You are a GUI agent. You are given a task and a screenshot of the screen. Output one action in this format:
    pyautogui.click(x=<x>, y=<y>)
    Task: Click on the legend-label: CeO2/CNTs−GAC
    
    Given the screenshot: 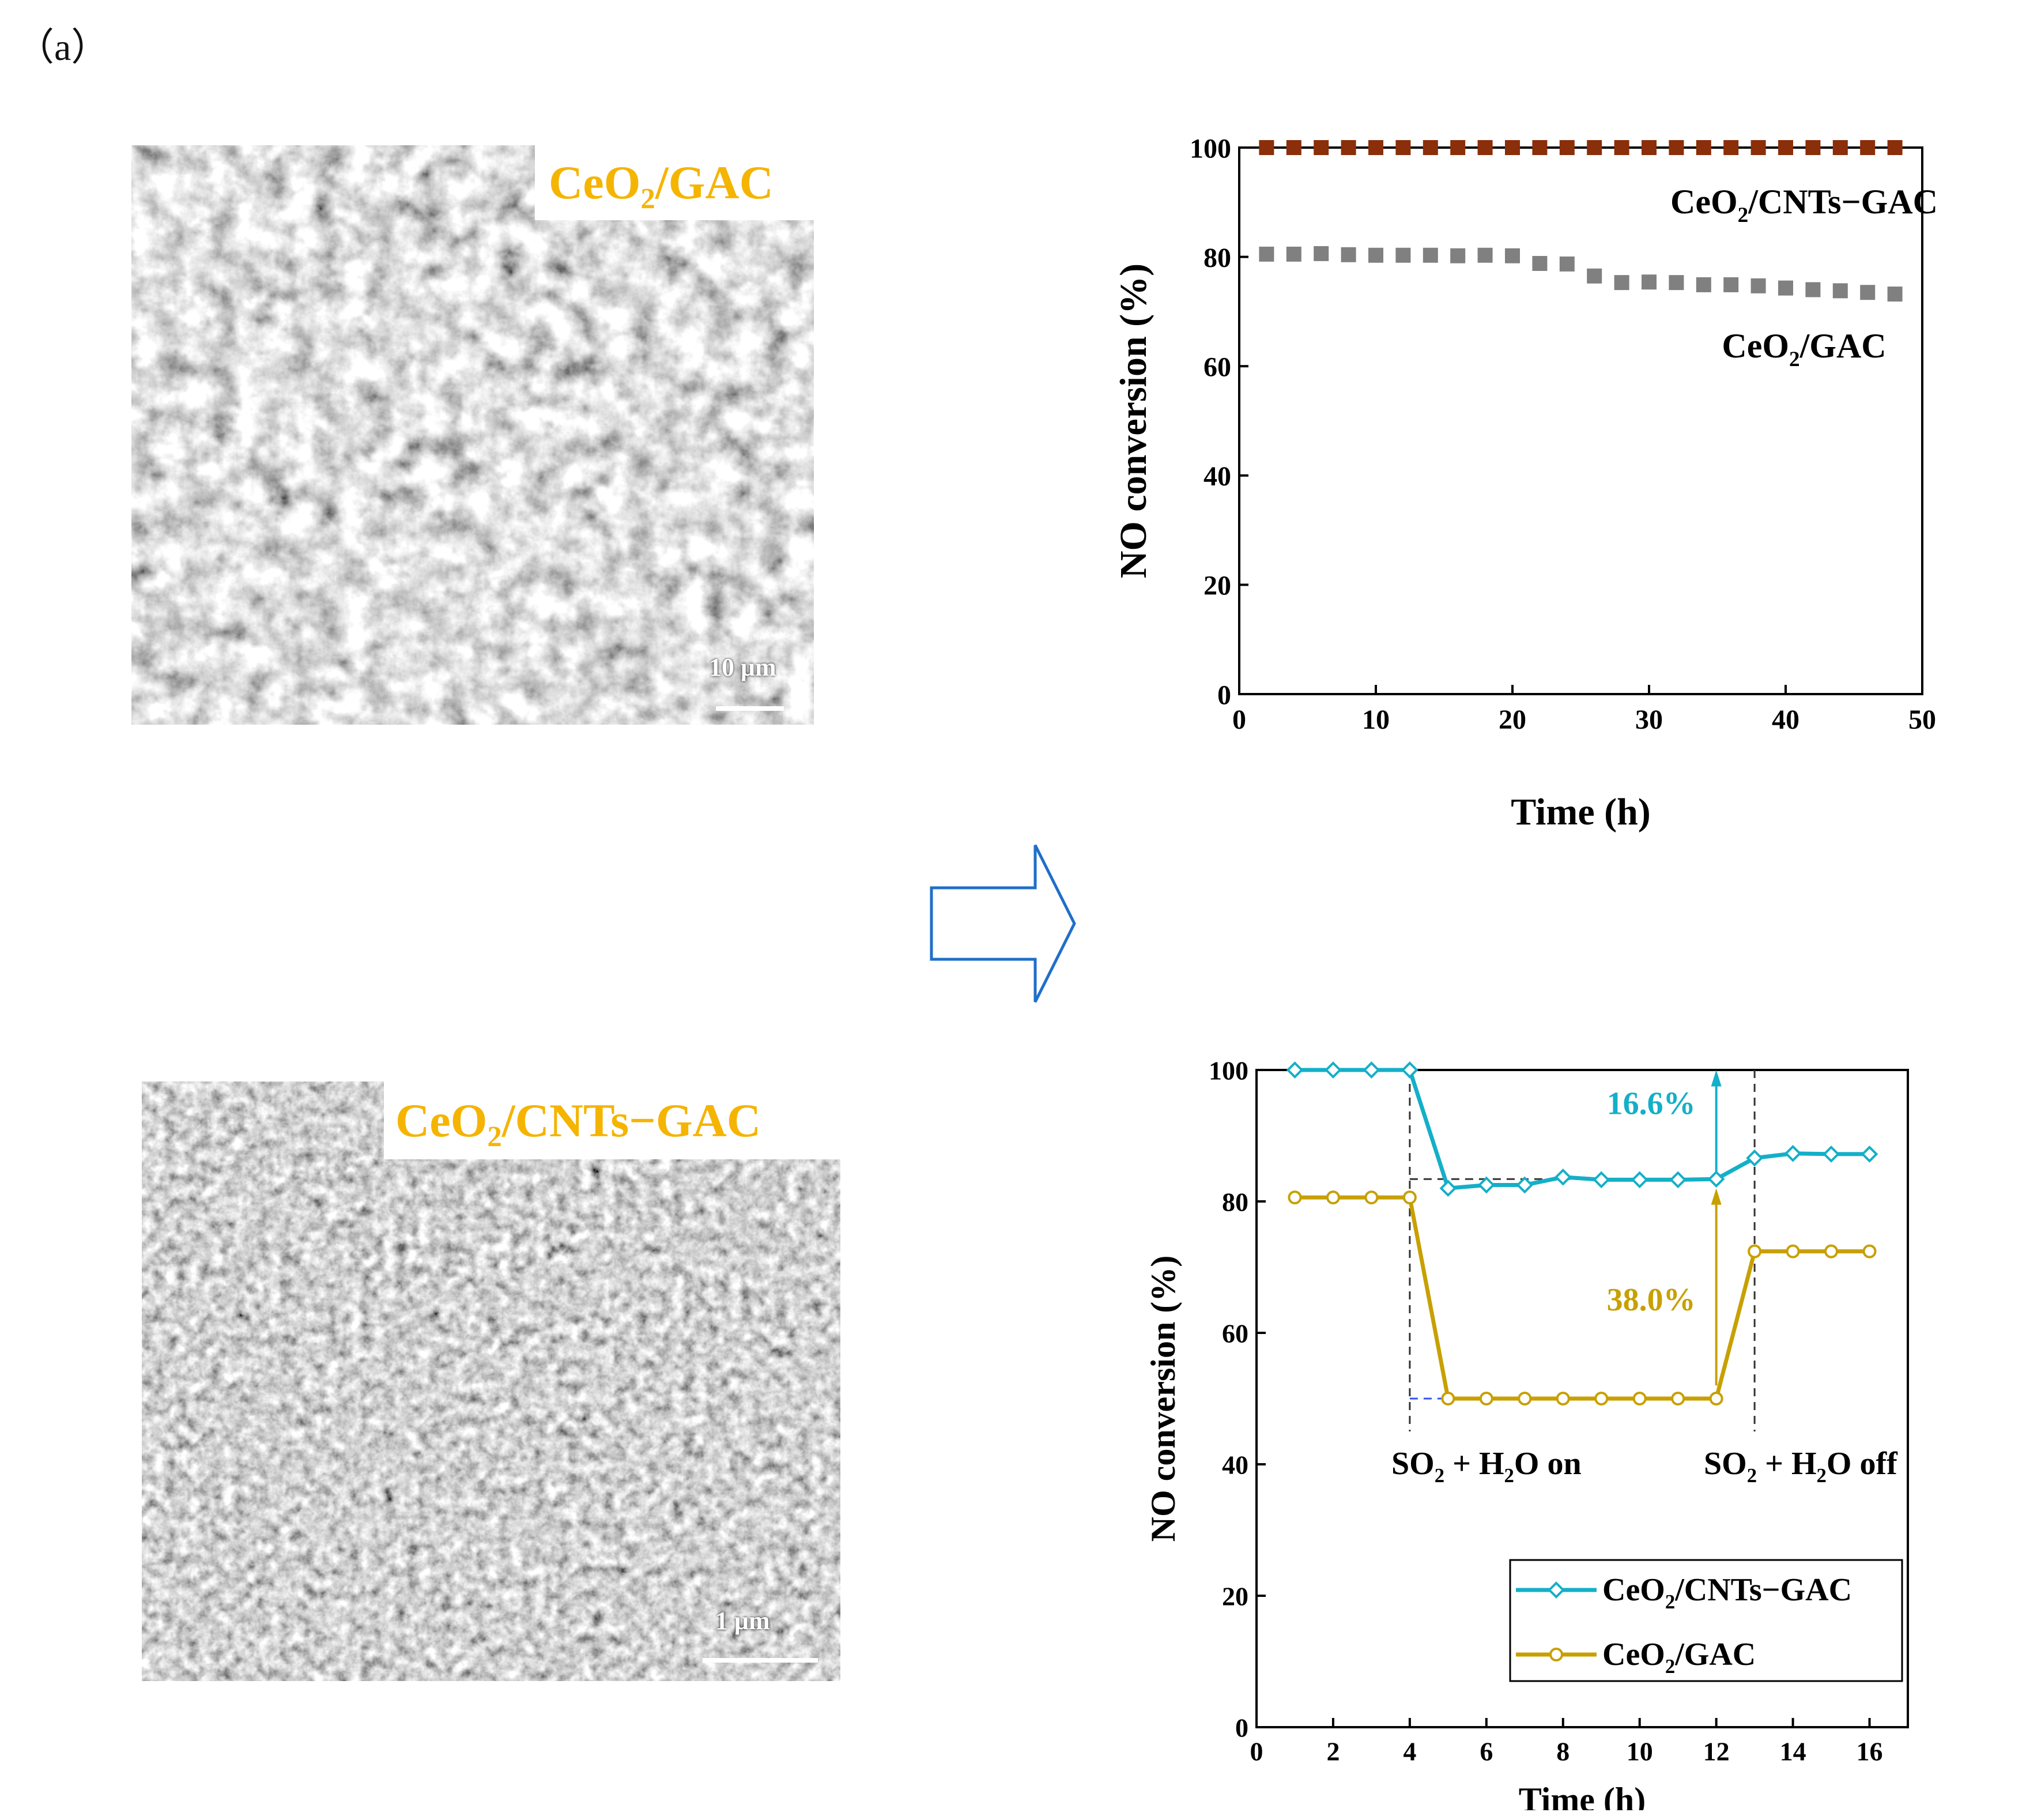 What is the action you would take?
    pyautogui.click(x=1727, y=1592)
    